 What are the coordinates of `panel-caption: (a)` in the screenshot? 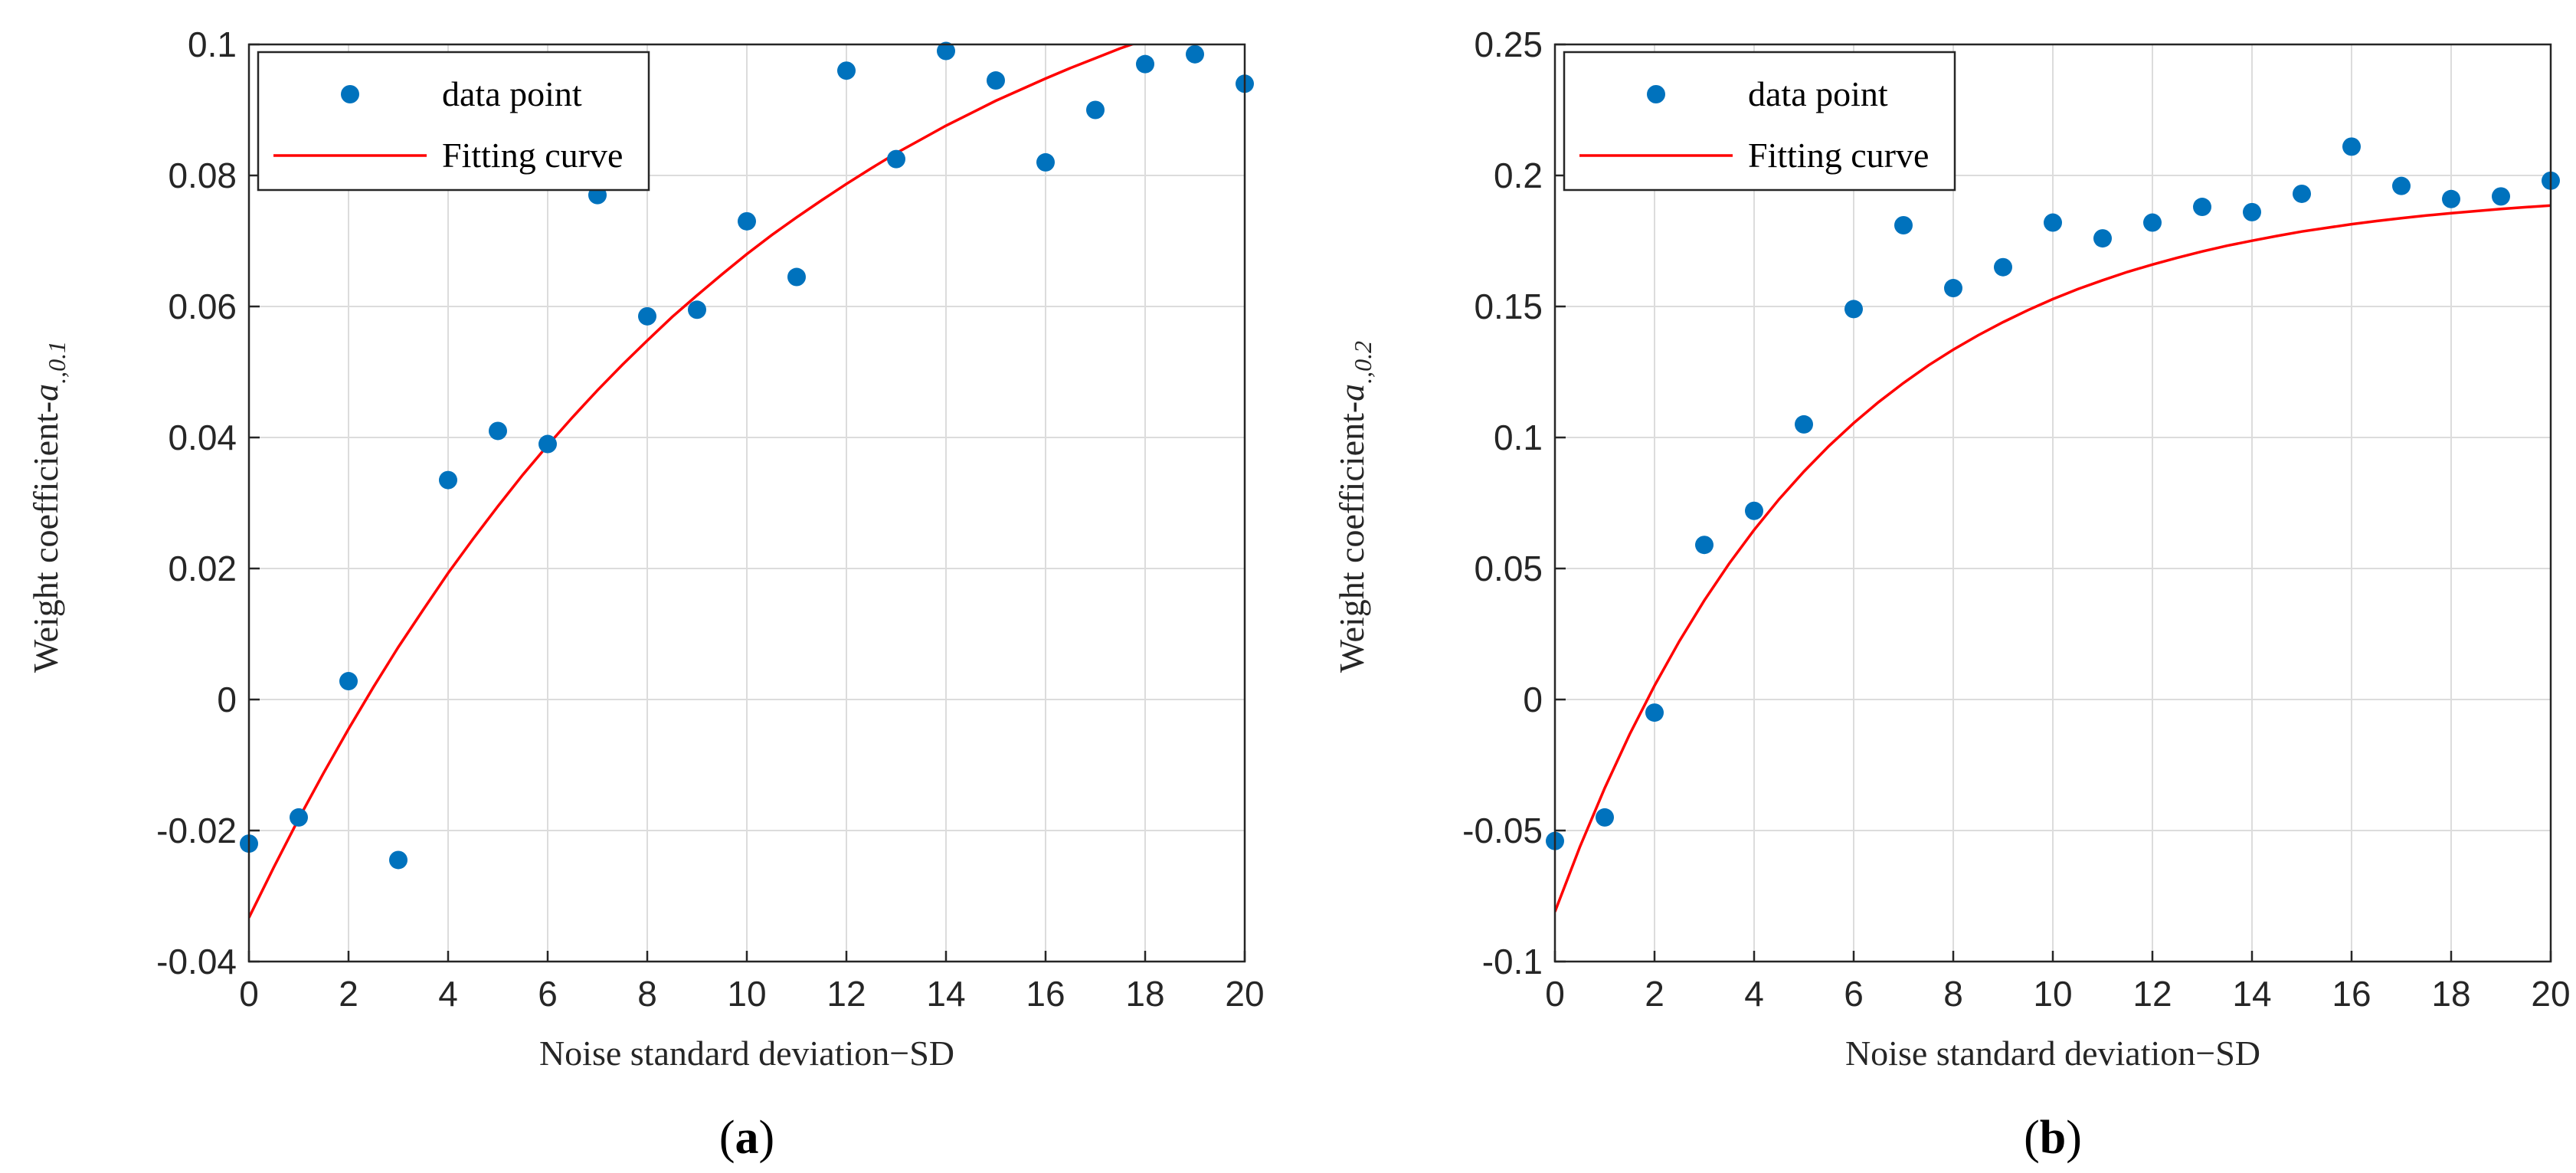 It's located at (746, 1138).